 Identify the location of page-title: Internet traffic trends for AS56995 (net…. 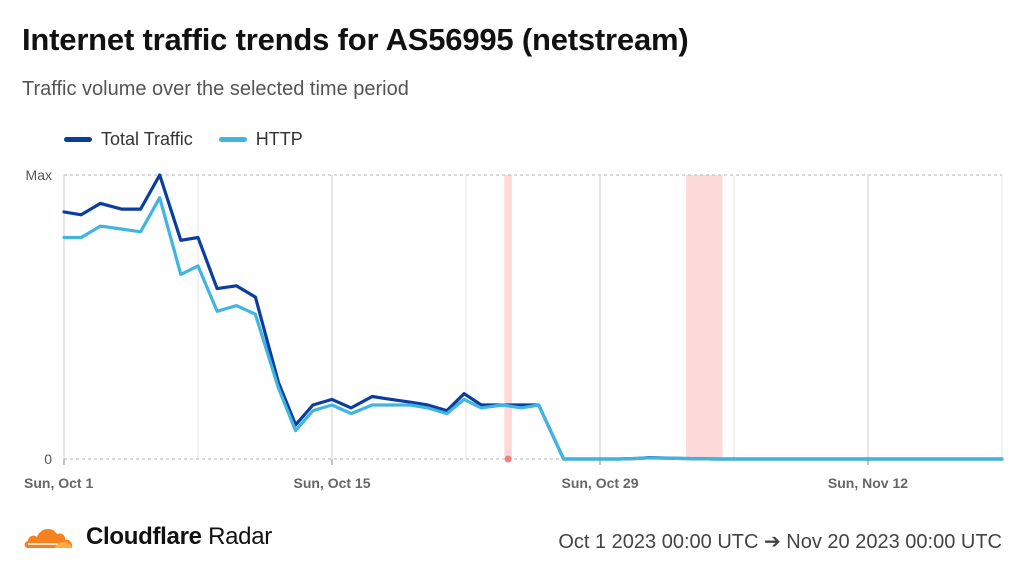
(355, 39).